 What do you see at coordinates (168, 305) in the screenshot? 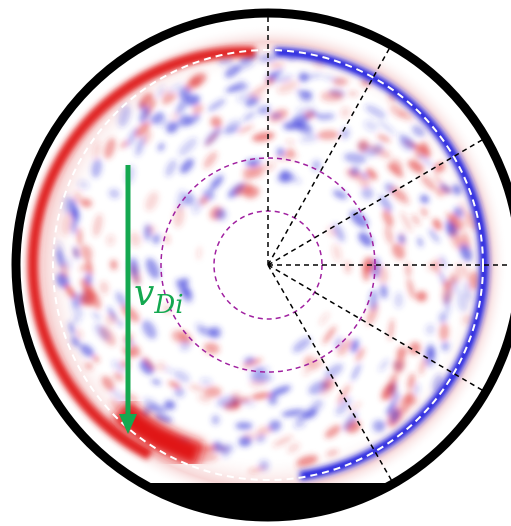
I see `drift-subscript: Di` at bounding box center [168, 305].